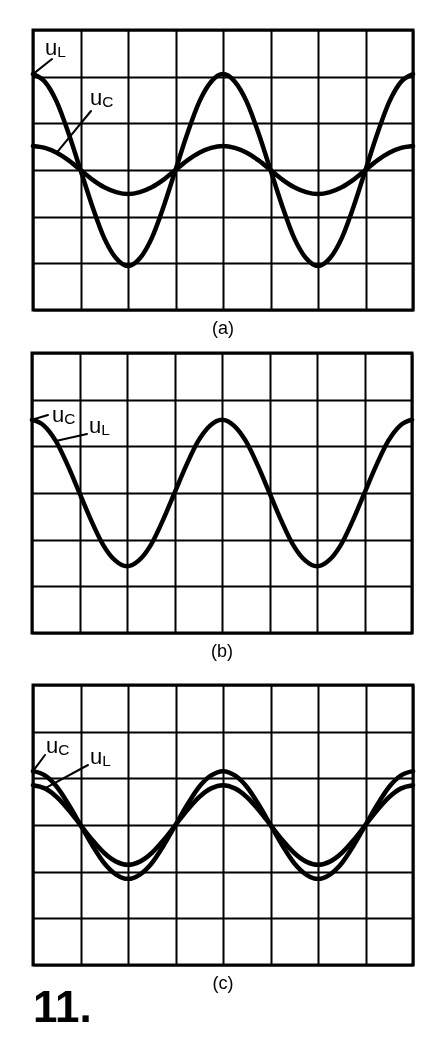 Image resolution: width=438 pixels, height=1048 pixels. Describe the element at coordinates (64, 415) in the screenshot. I see `annotation: u$_{C}$` at that location.